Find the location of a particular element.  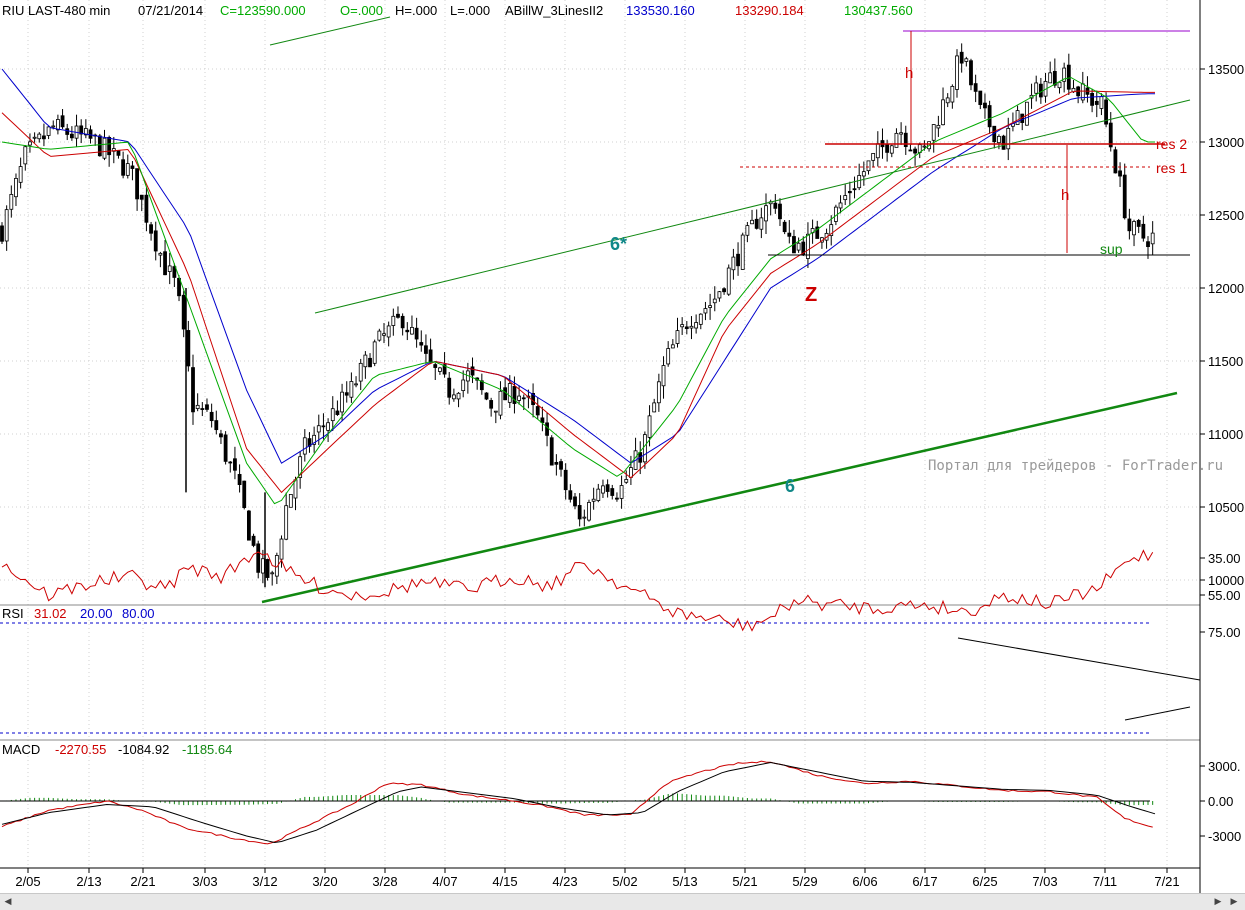

annotation-z: Z is located at coordinates (811, 295).